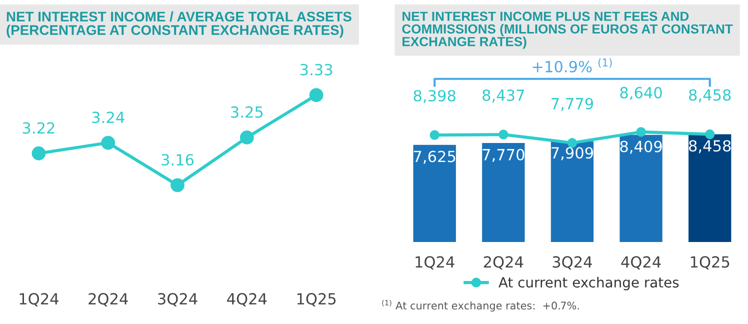 The width and height of the screenshot is (748, 324). I want to click on text: +10.9% $^{(1)}$, so click(572, 65).